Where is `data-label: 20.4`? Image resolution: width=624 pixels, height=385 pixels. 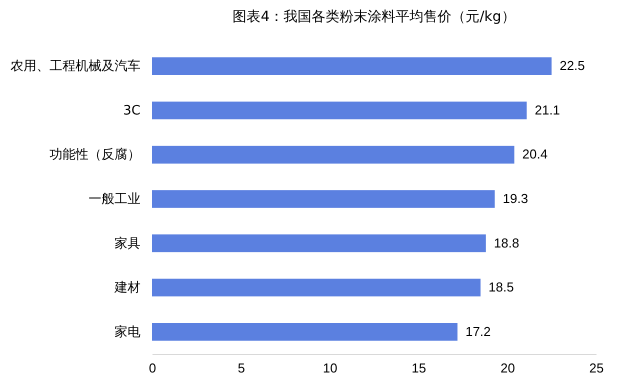
data-label: 20.4 is located at coordinates (535, 154).